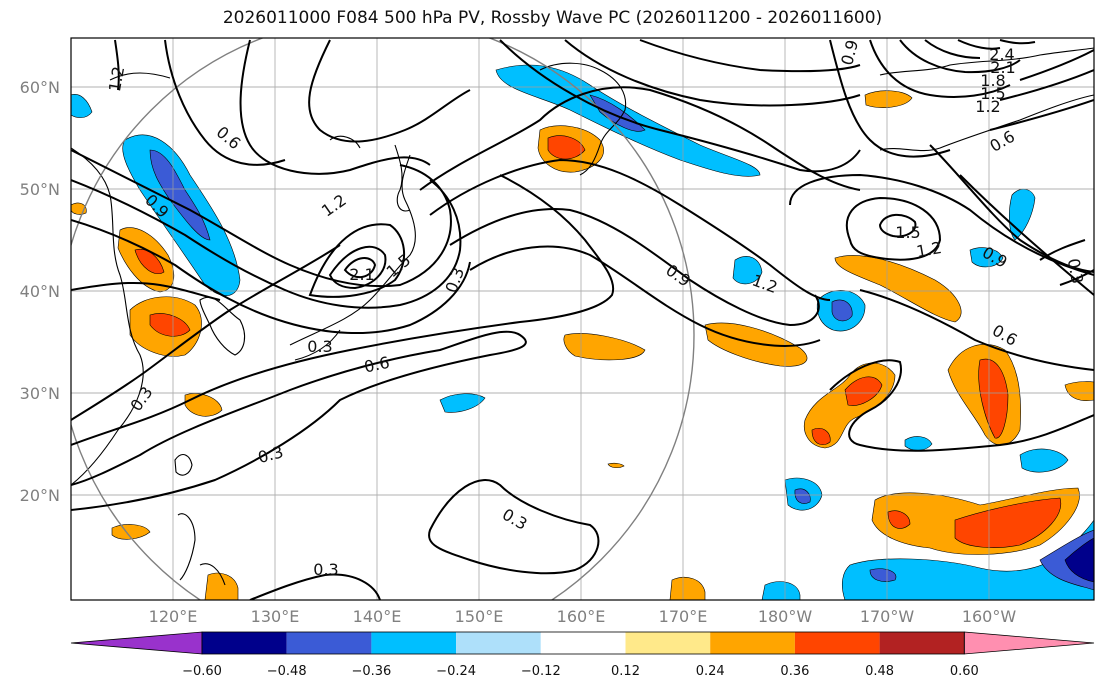  I want to click on colorbar-tick-label: −0.60, so click(202, 671).